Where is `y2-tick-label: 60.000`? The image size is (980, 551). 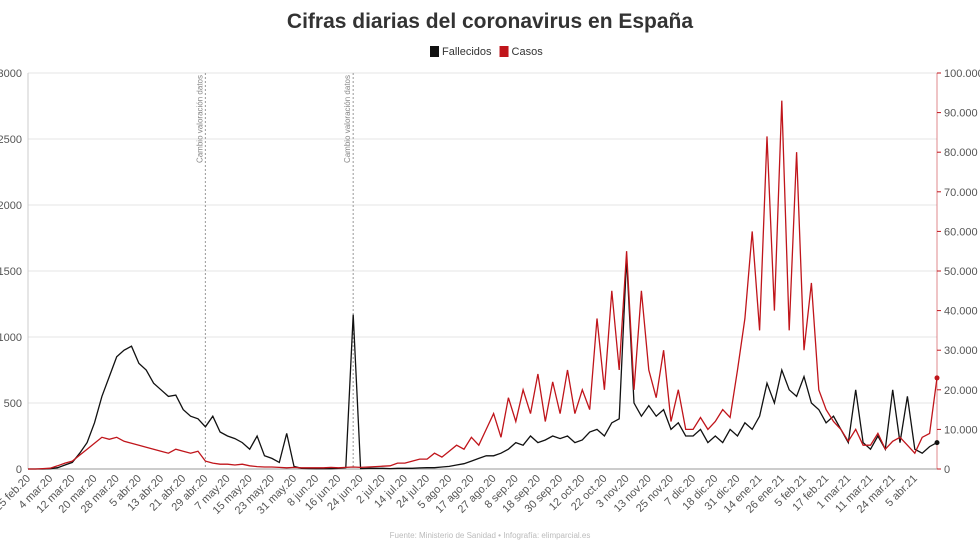
y2-tick-label: 60.000 is located at coordinates (961, 232).